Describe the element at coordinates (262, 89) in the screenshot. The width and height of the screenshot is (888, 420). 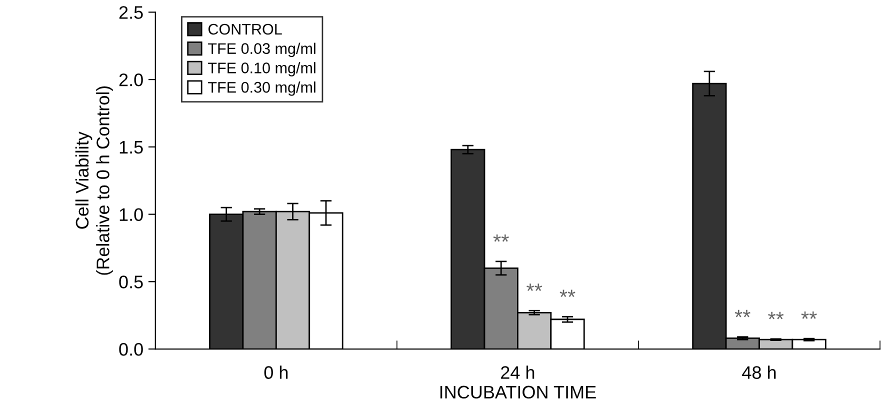
I see `legend-label: TFE 0.30 mg/ml` at that location.